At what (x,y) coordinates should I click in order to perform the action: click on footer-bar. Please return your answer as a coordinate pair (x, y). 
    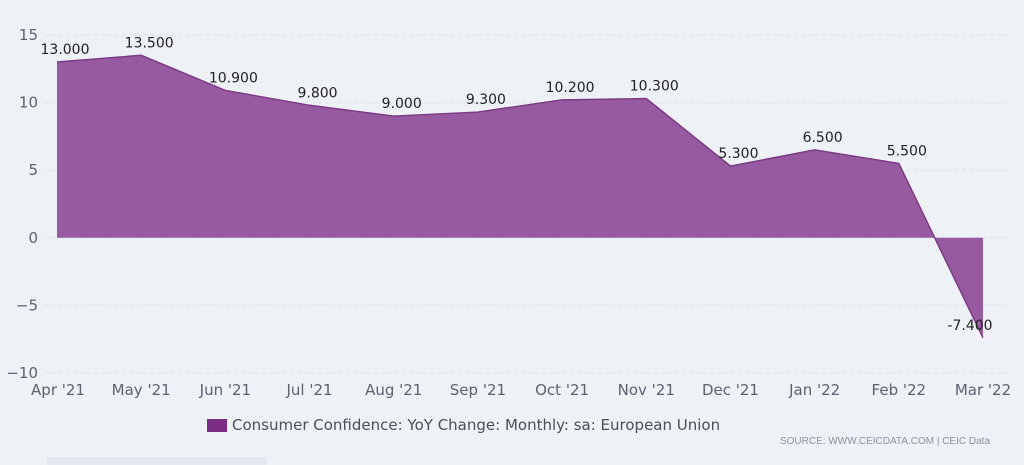
    Looking at the image, I should click on (157, 461).